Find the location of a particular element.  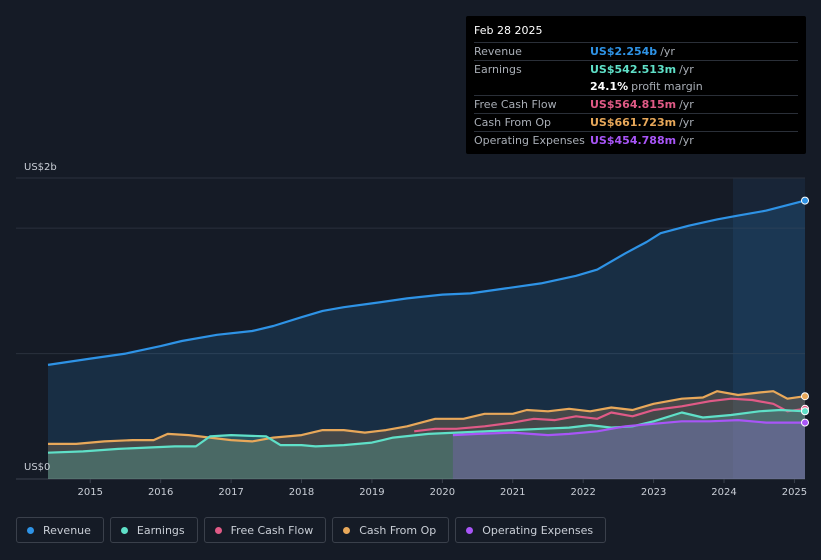

y-top-label: US$2b is located at coordinates (40, 167).